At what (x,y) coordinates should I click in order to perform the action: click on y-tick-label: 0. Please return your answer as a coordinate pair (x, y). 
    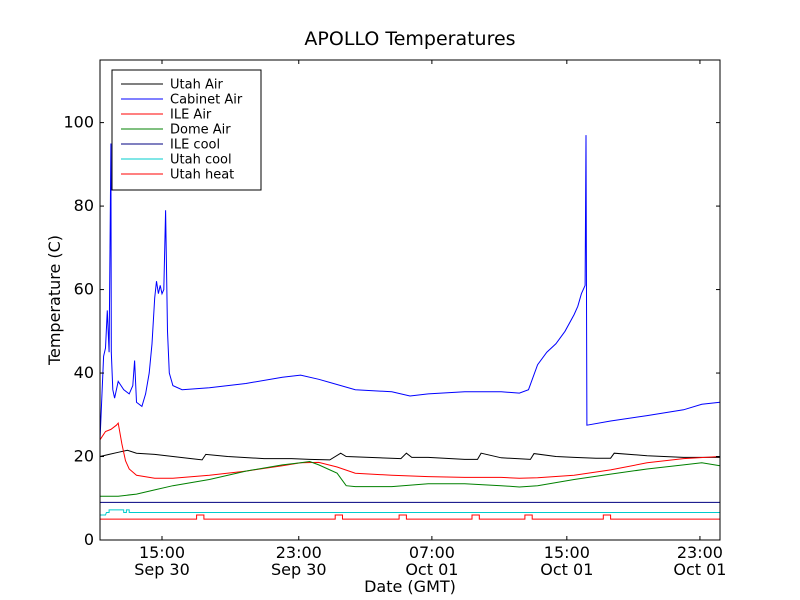
    Looking at the image, I should click on (89, 539).